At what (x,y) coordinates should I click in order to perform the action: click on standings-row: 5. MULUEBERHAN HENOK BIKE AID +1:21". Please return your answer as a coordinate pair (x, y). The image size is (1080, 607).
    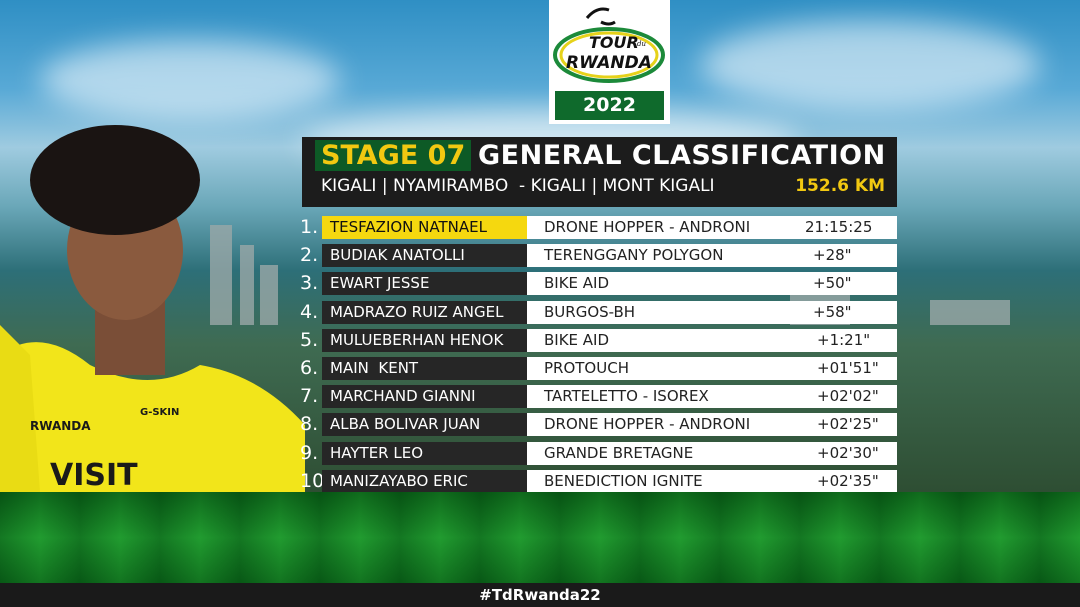
    Looking at the image, I should click on (598, 340).